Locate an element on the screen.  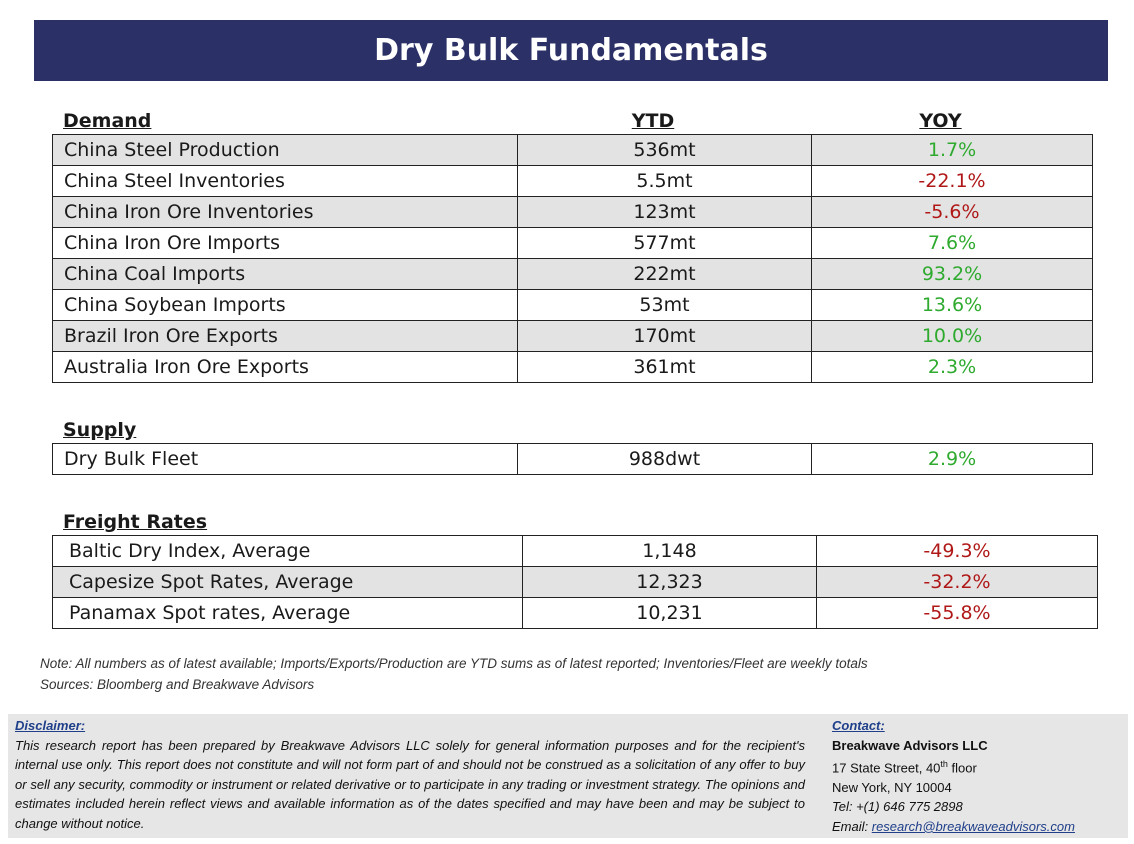
table-row: Dry Bulk Fleet 988dwt 2.9% is located at coordinates (572, 459).